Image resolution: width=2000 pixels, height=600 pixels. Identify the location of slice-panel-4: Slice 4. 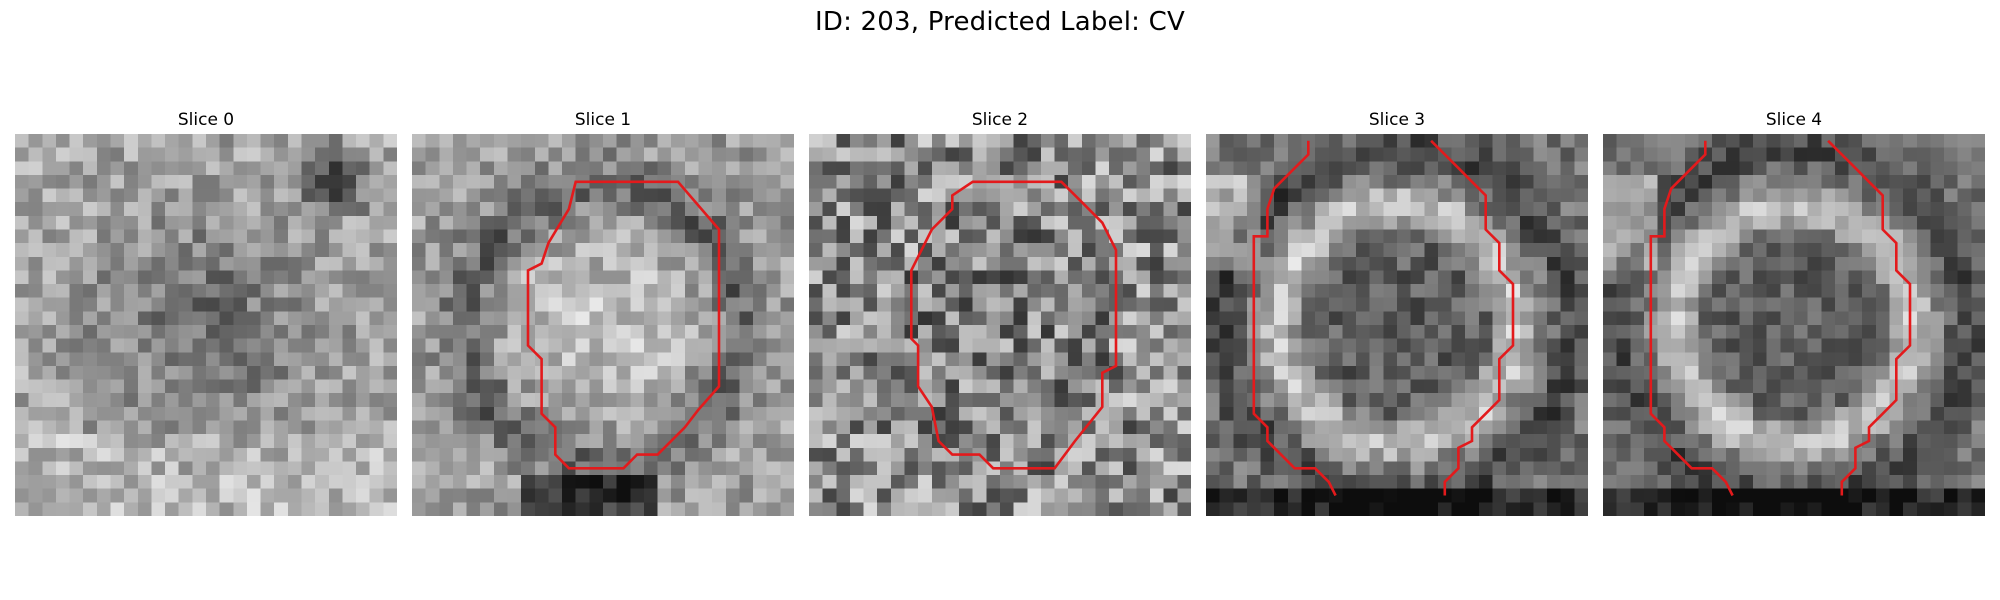
(1794, 318).